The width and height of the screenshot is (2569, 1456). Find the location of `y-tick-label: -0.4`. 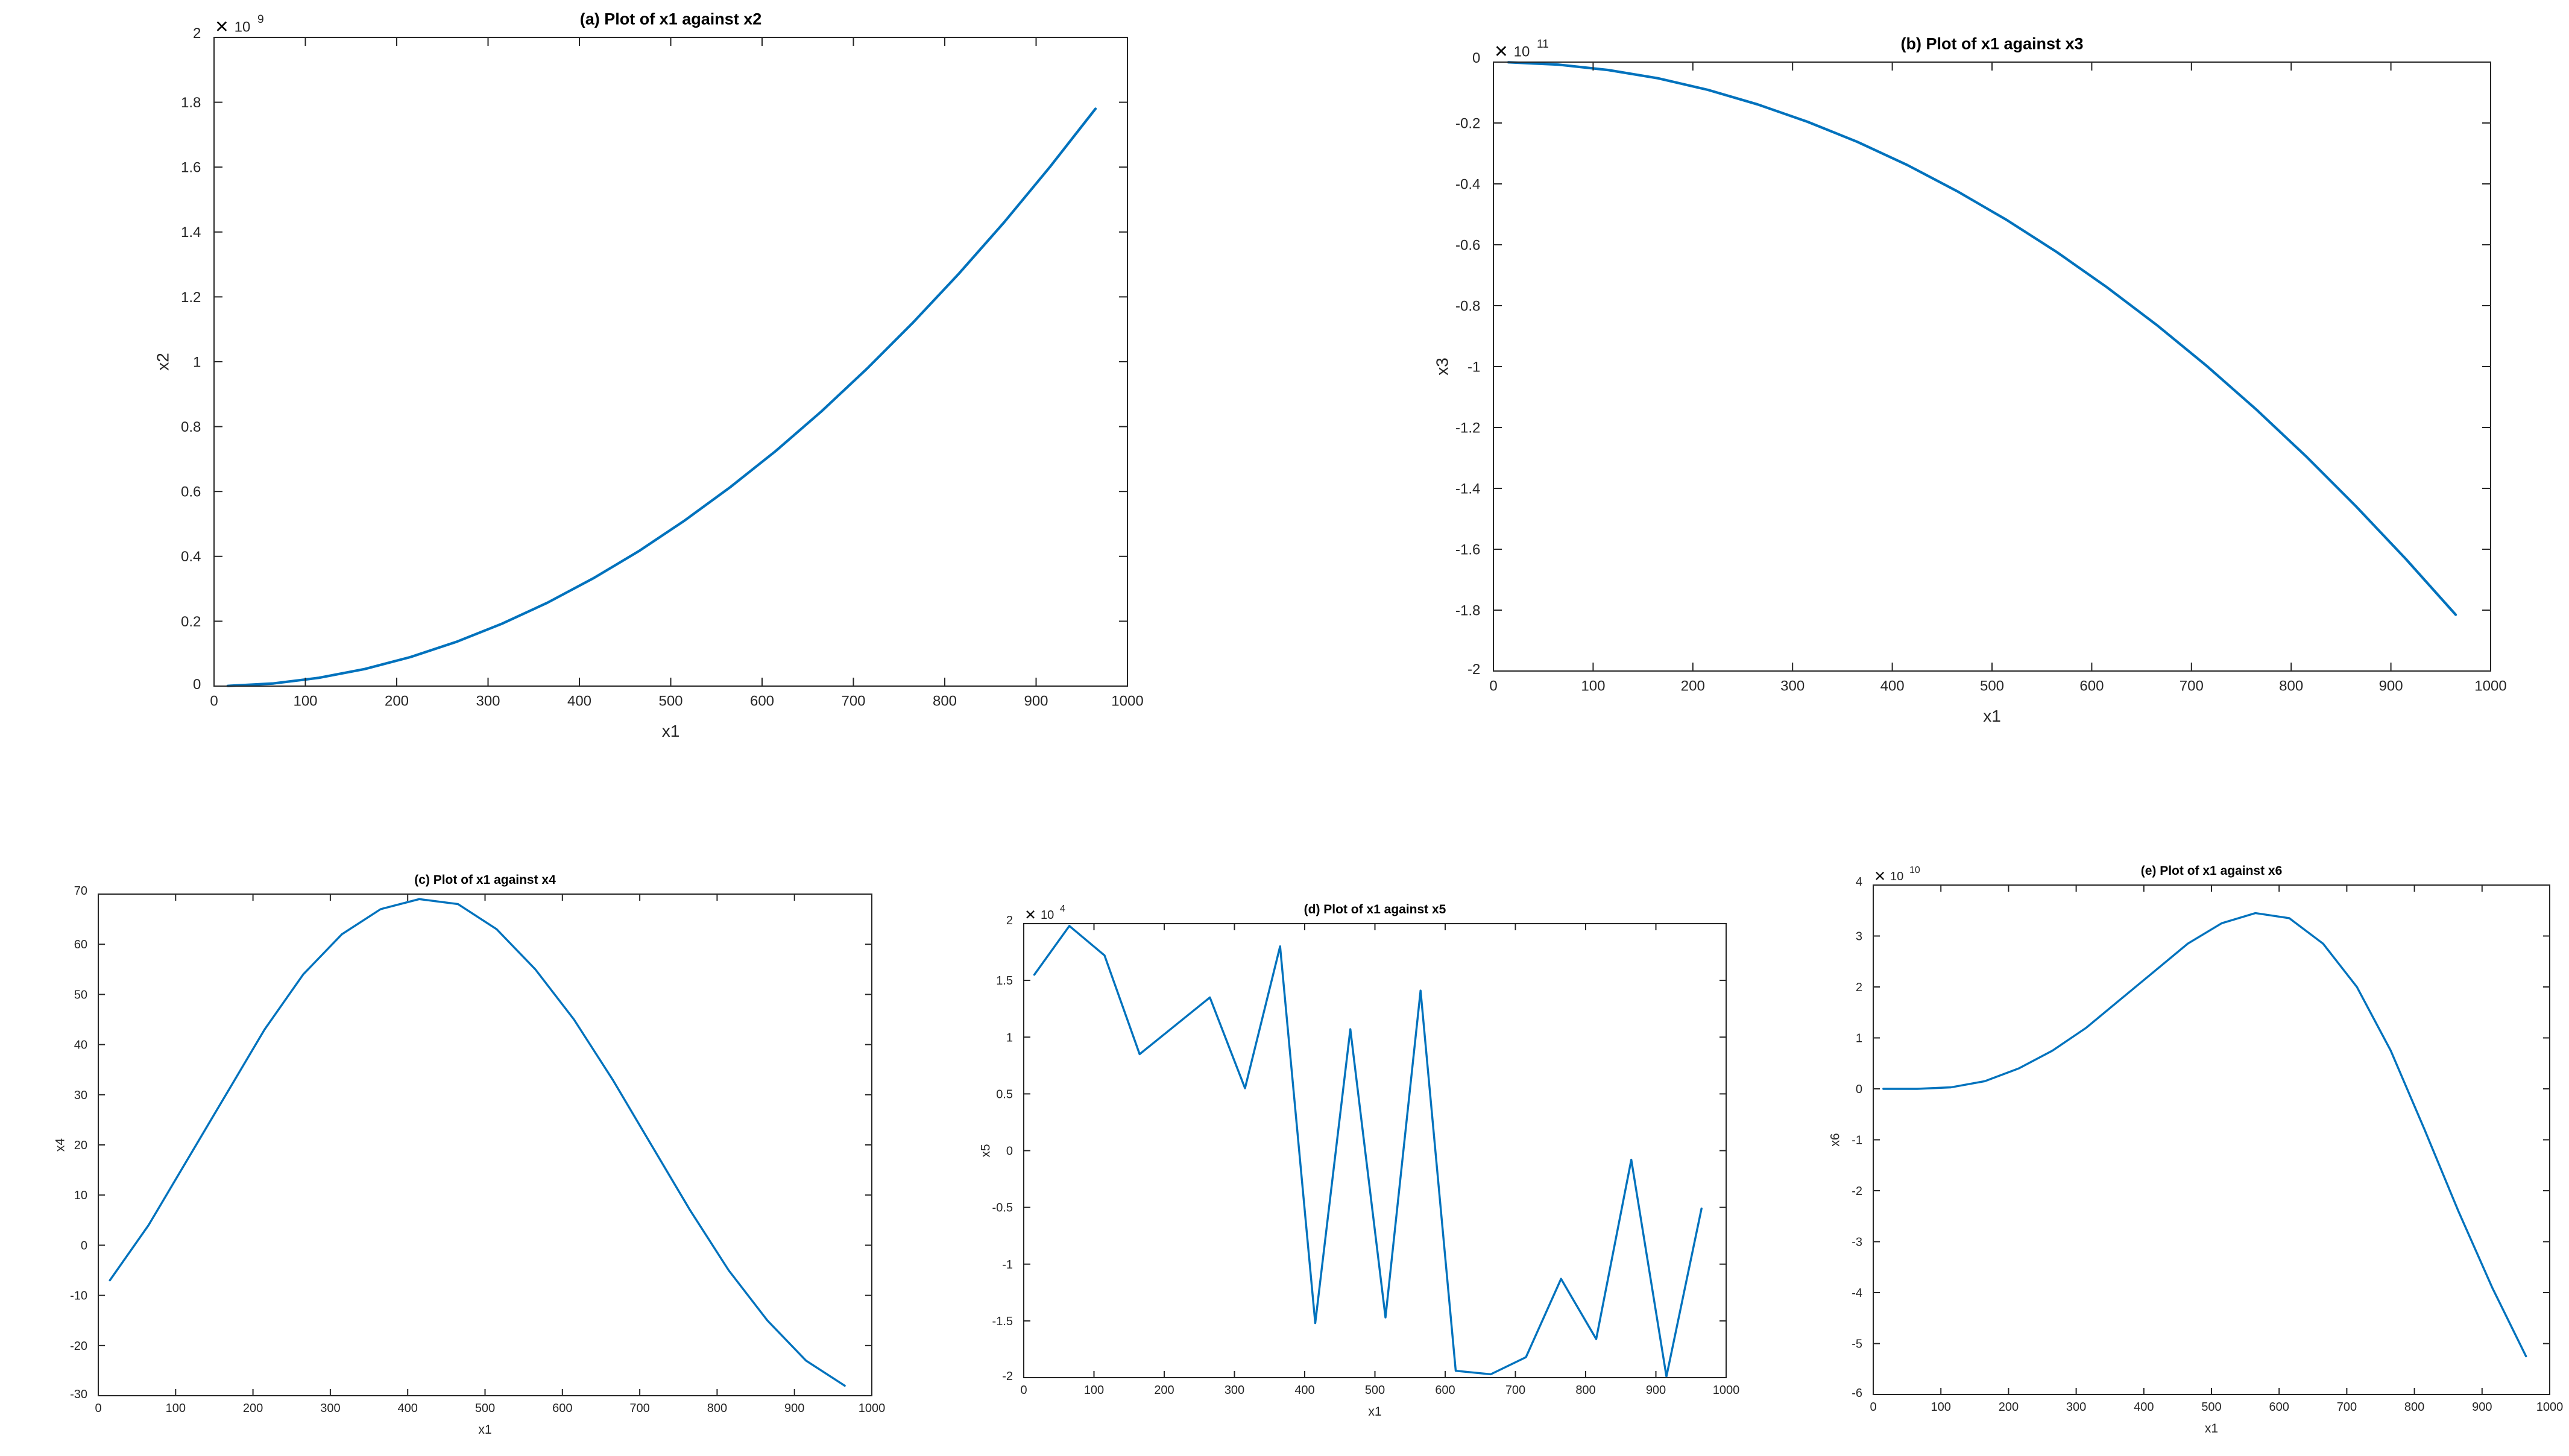

y-tick-label: -0.4 is located at coordinates (1467, 184).